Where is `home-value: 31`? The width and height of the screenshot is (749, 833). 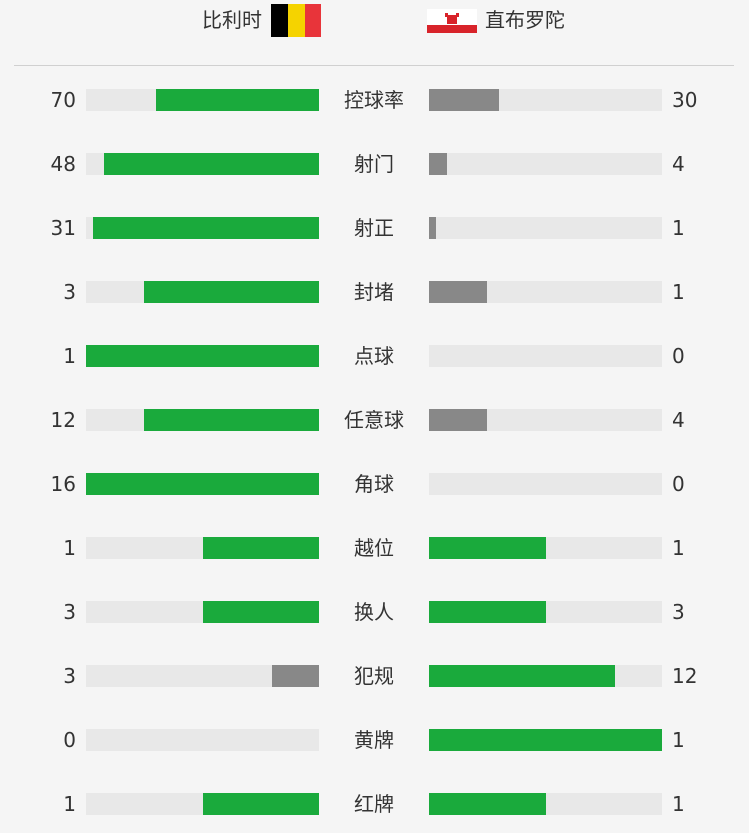
home-value: 31 is located at coordinates (63, 228).